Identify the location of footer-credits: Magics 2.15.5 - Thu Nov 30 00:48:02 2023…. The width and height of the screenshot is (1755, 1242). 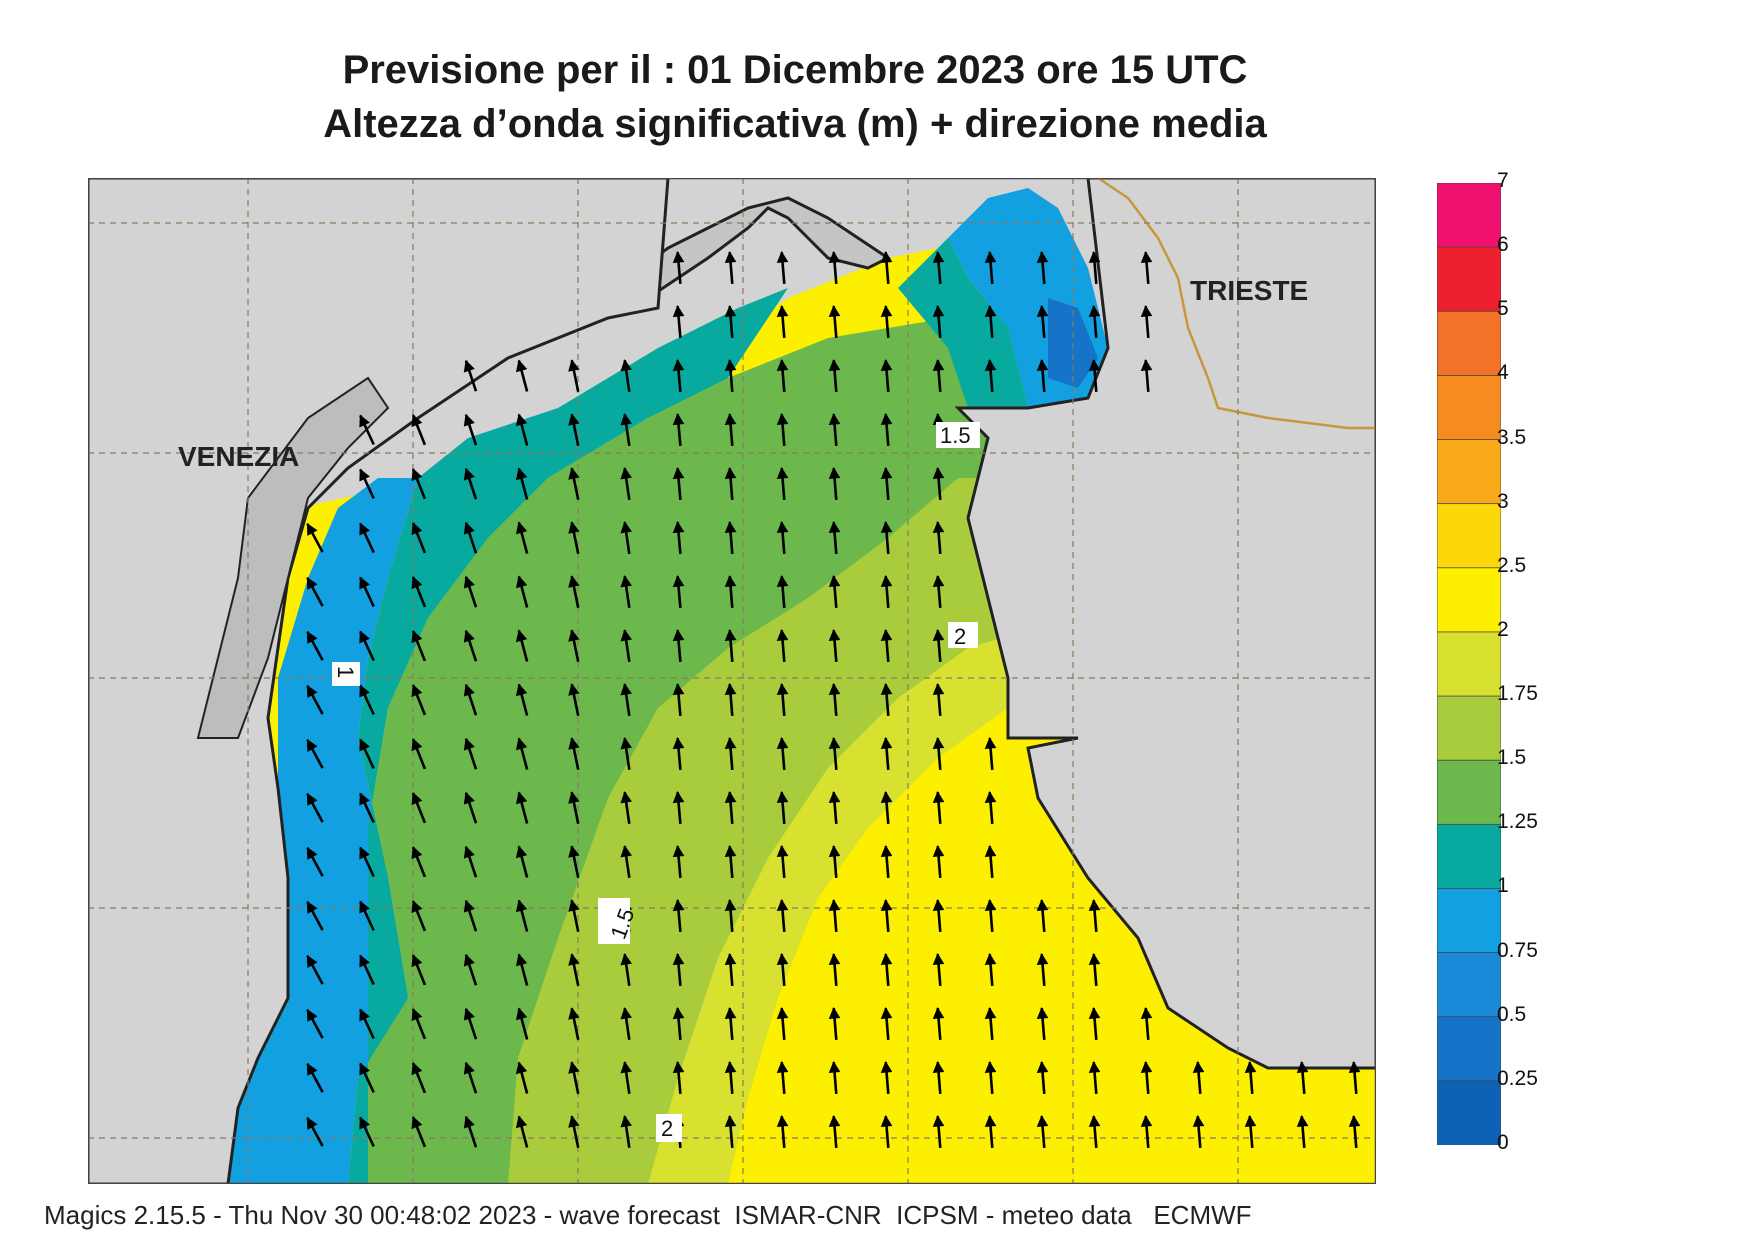
(648, 1215).